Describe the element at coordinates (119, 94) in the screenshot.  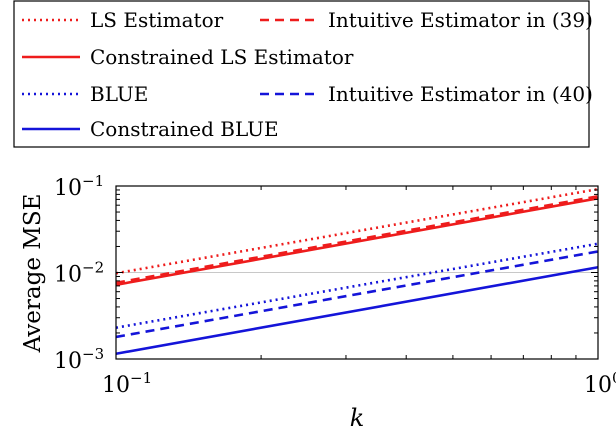
I see `legend-label: BLUE` at that location.